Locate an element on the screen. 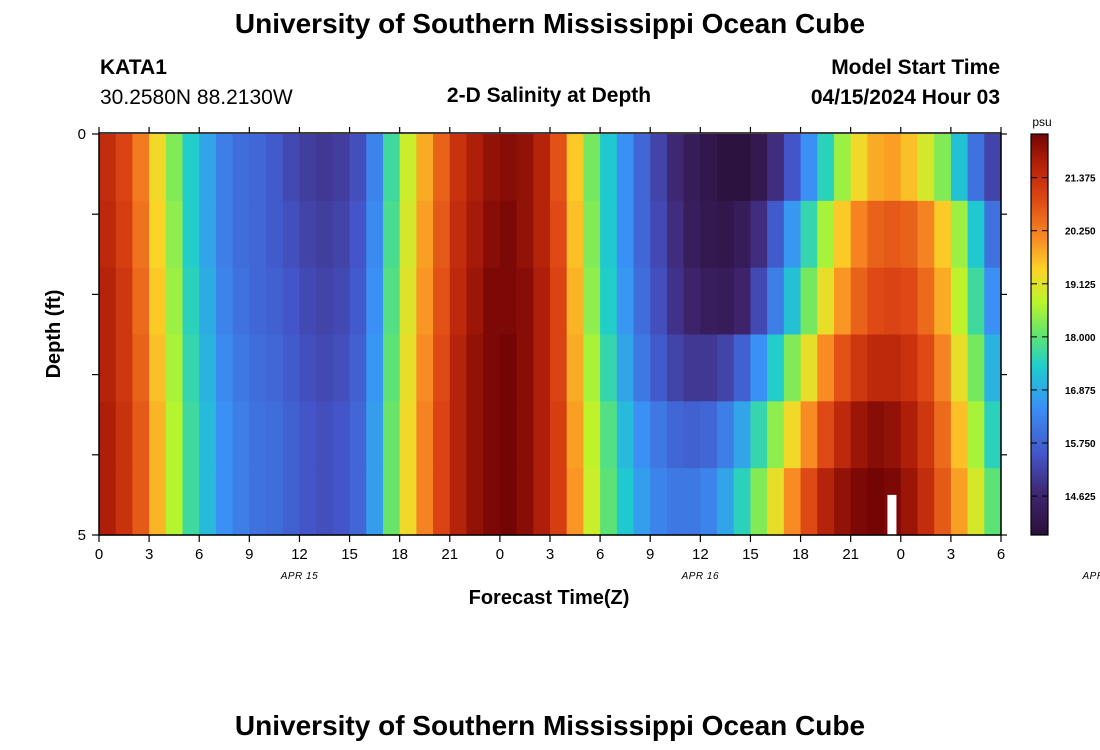 This screenshot has width=1100, height=750. missing-data-gap is located at coordinates (892, 514).